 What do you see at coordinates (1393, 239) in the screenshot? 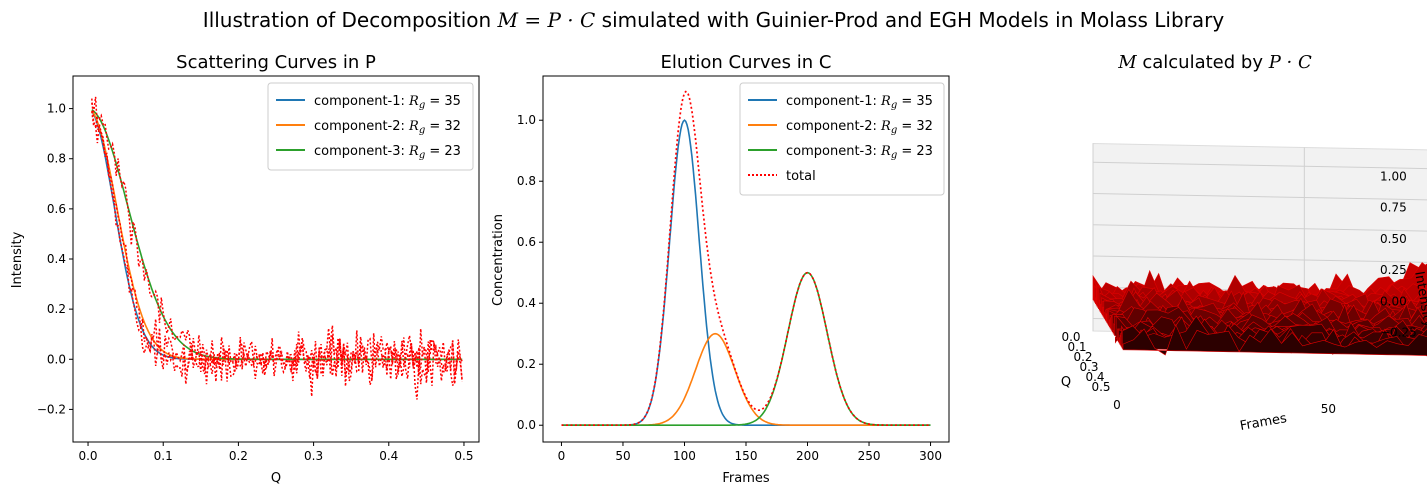
I see `z-tick-label: 0.50` at bounding box center [1393, 239].